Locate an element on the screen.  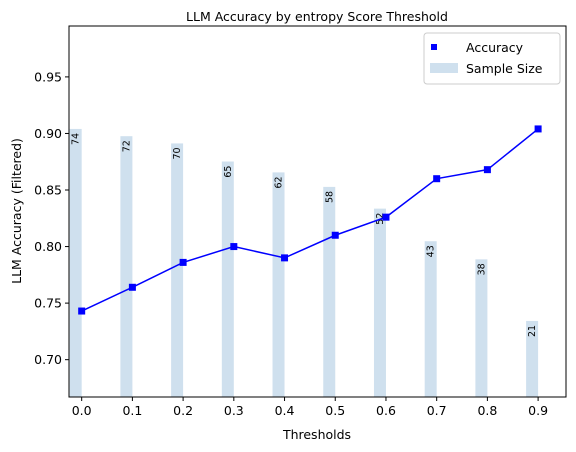
legend-accuracy-marker is located at coordinates (434, 47).